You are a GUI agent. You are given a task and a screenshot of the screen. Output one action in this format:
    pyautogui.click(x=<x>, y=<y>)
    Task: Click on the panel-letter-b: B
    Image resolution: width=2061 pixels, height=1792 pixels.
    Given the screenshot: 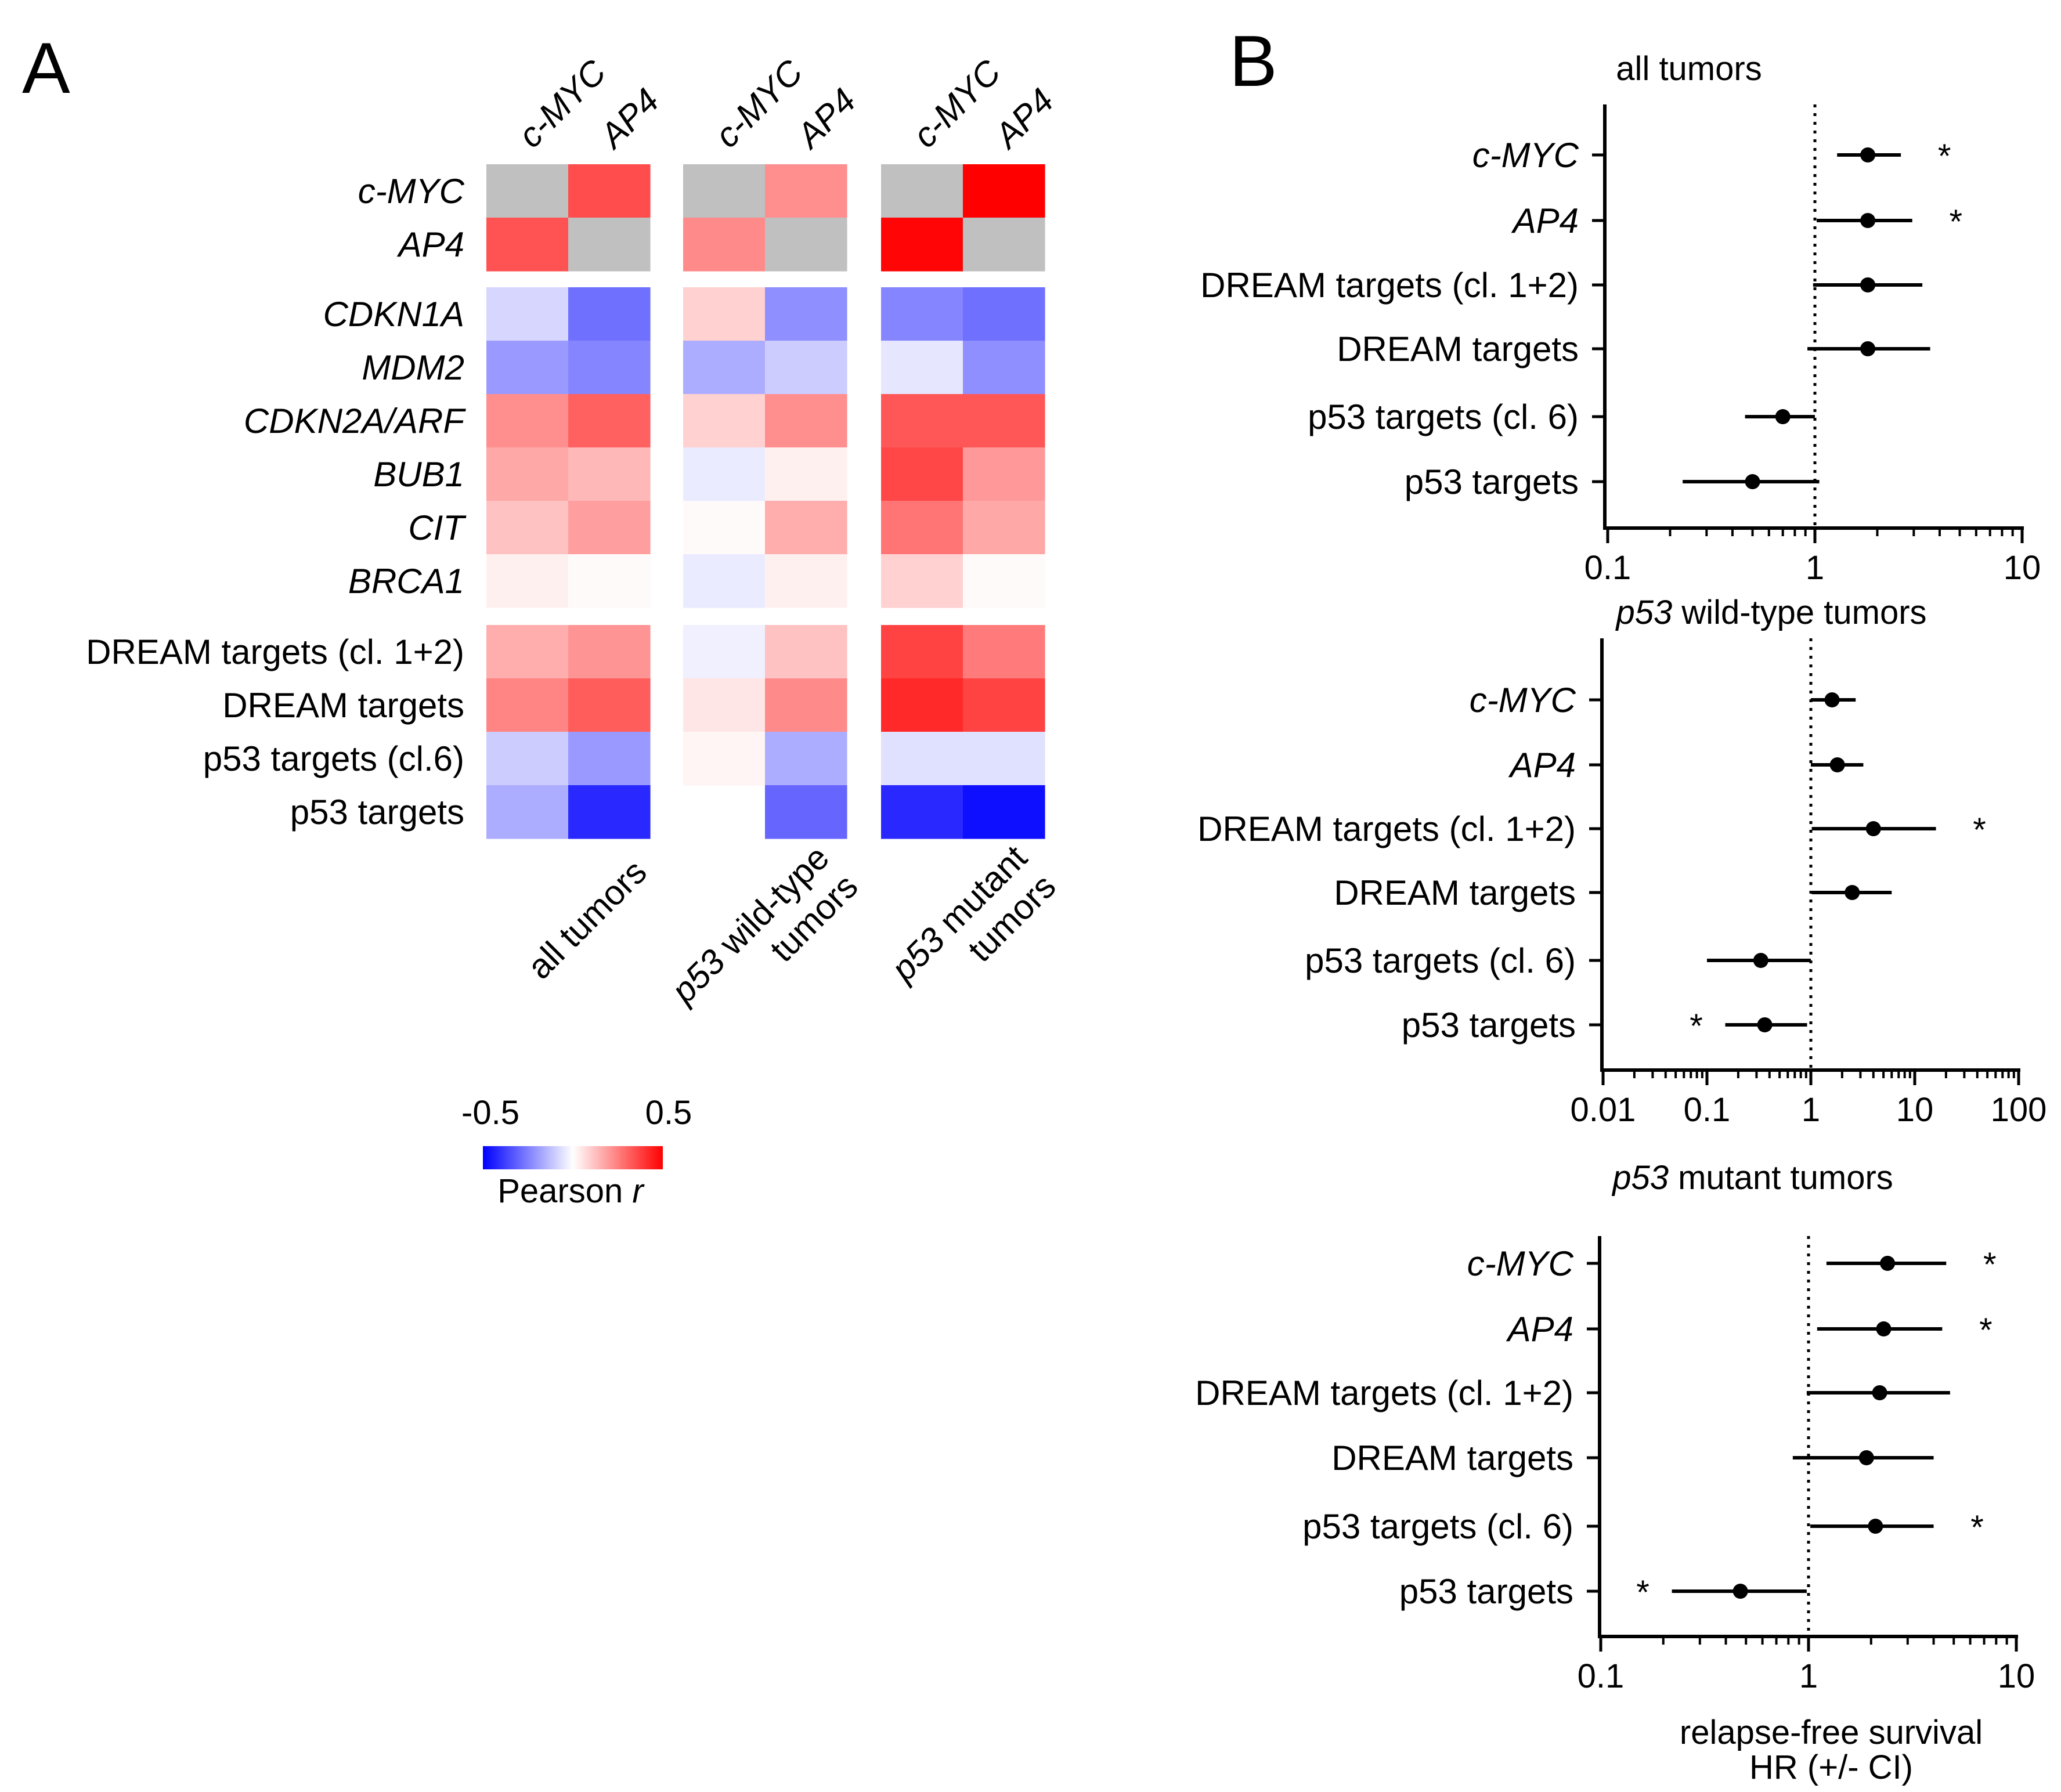 What is the action you would take?
    pyautogui.click(x=1253, y=61)
    